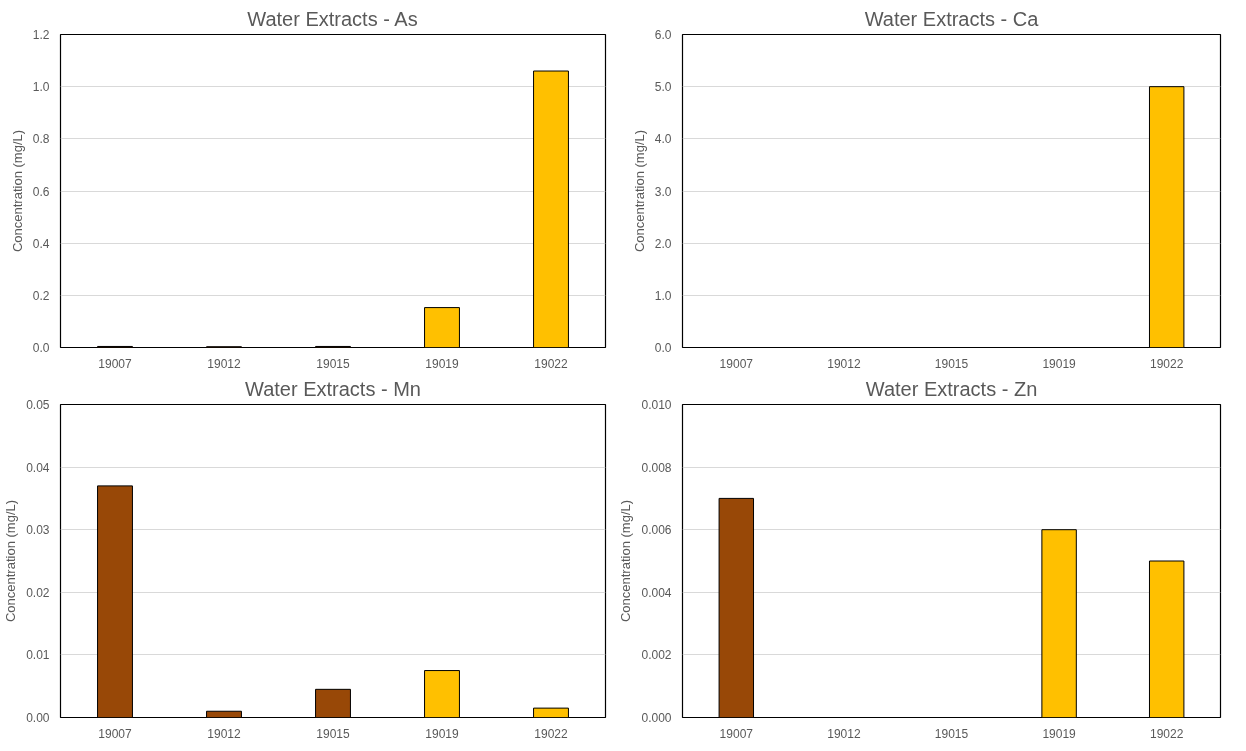 Image resolution: width=1246 pixels, height=751 pixels. I want to click on y-tick-label: 4.0, so click(663, 139).